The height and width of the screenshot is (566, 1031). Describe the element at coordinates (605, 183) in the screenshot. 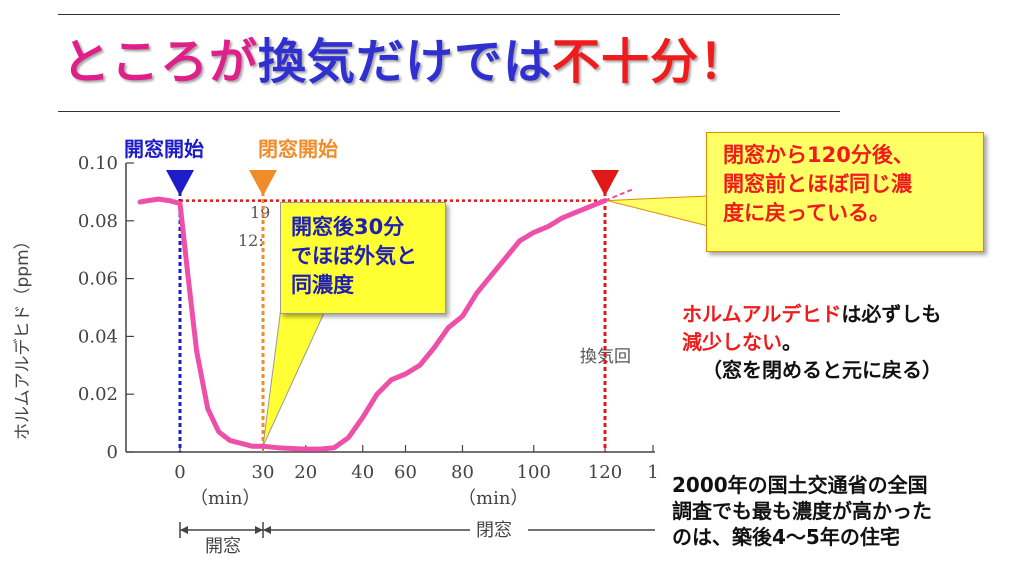

I see `return-marker` at that location.